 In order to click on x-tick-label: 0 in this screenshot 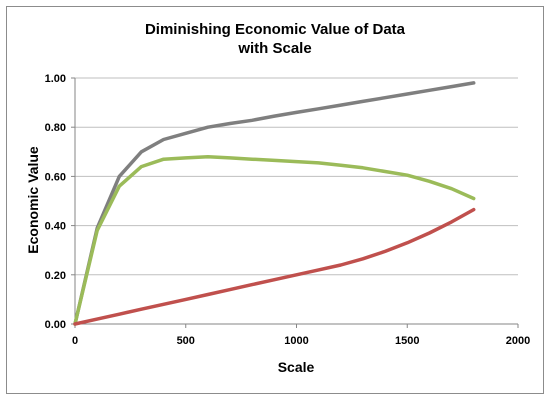, I will do `click(75, 341)`.